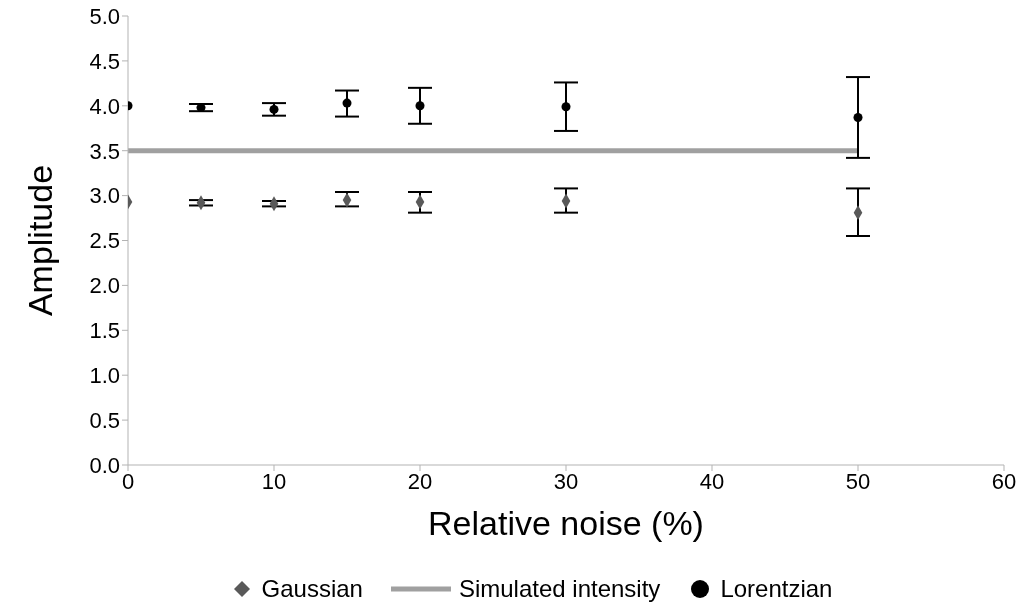 The width and height of the screenshot is (1032, 611). What do you see at coordinates (274, 481) in the screenshot?
I see `x-tick-label: 10` at bounding box center [274, 481].